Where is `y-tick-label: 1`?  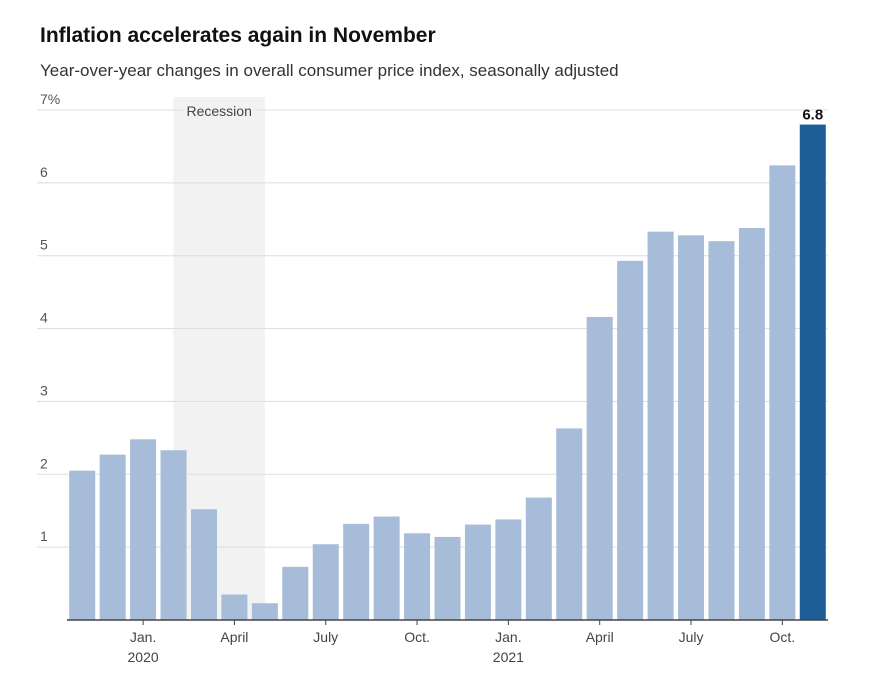 y-tick-label: 1 is located at coordinates (44, 536).